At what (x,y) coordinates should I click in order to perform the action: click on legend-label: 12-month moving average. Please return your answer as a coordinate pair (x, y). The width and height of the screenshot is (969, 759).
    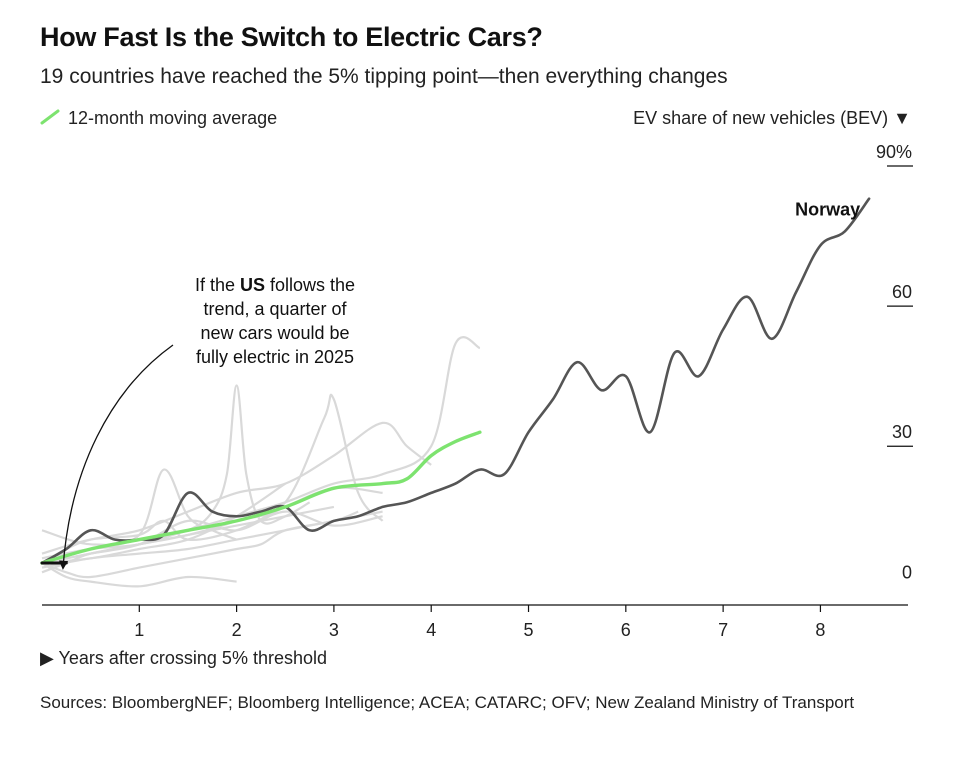
    Looking at the image, I should click on (173, 118).